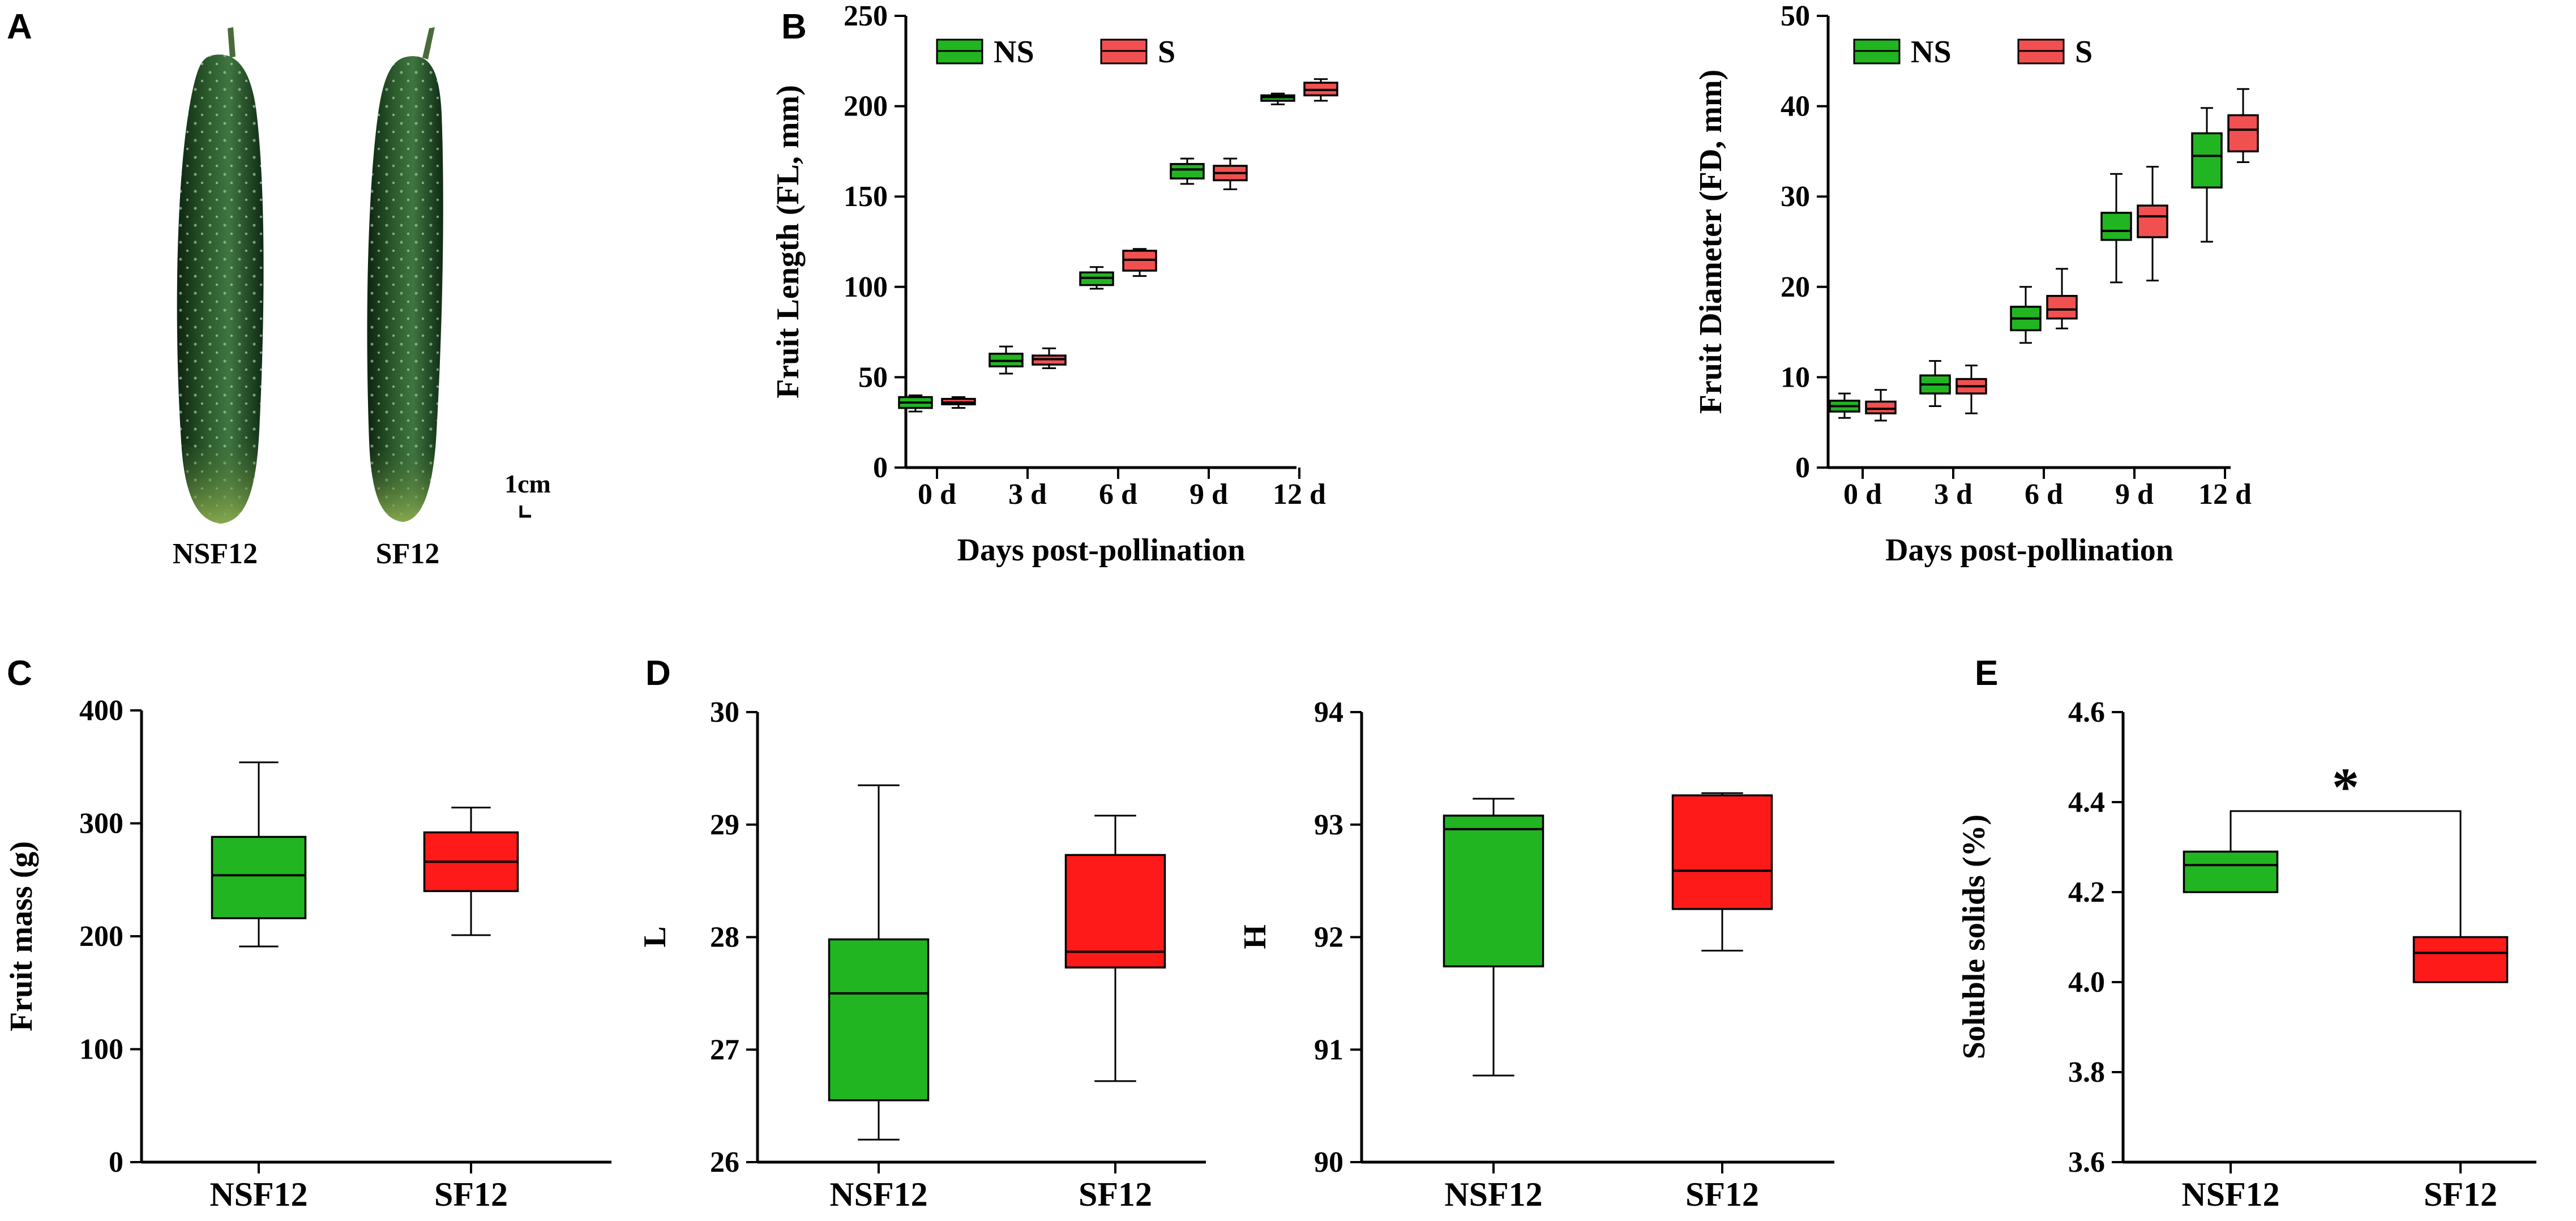 The image size is (2576, 1221). I want to click on panel-label-c: C, so click(19, 673).